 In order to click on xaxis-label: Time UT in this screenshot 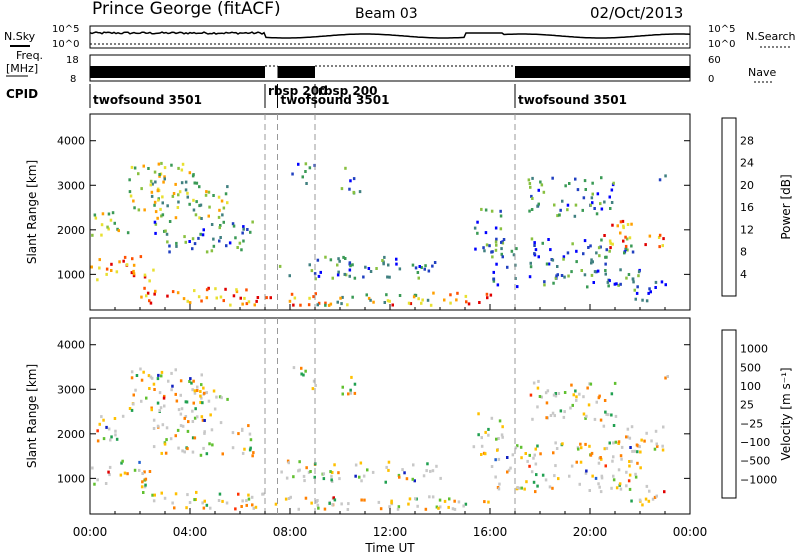, I will do `click(389, 547)`.